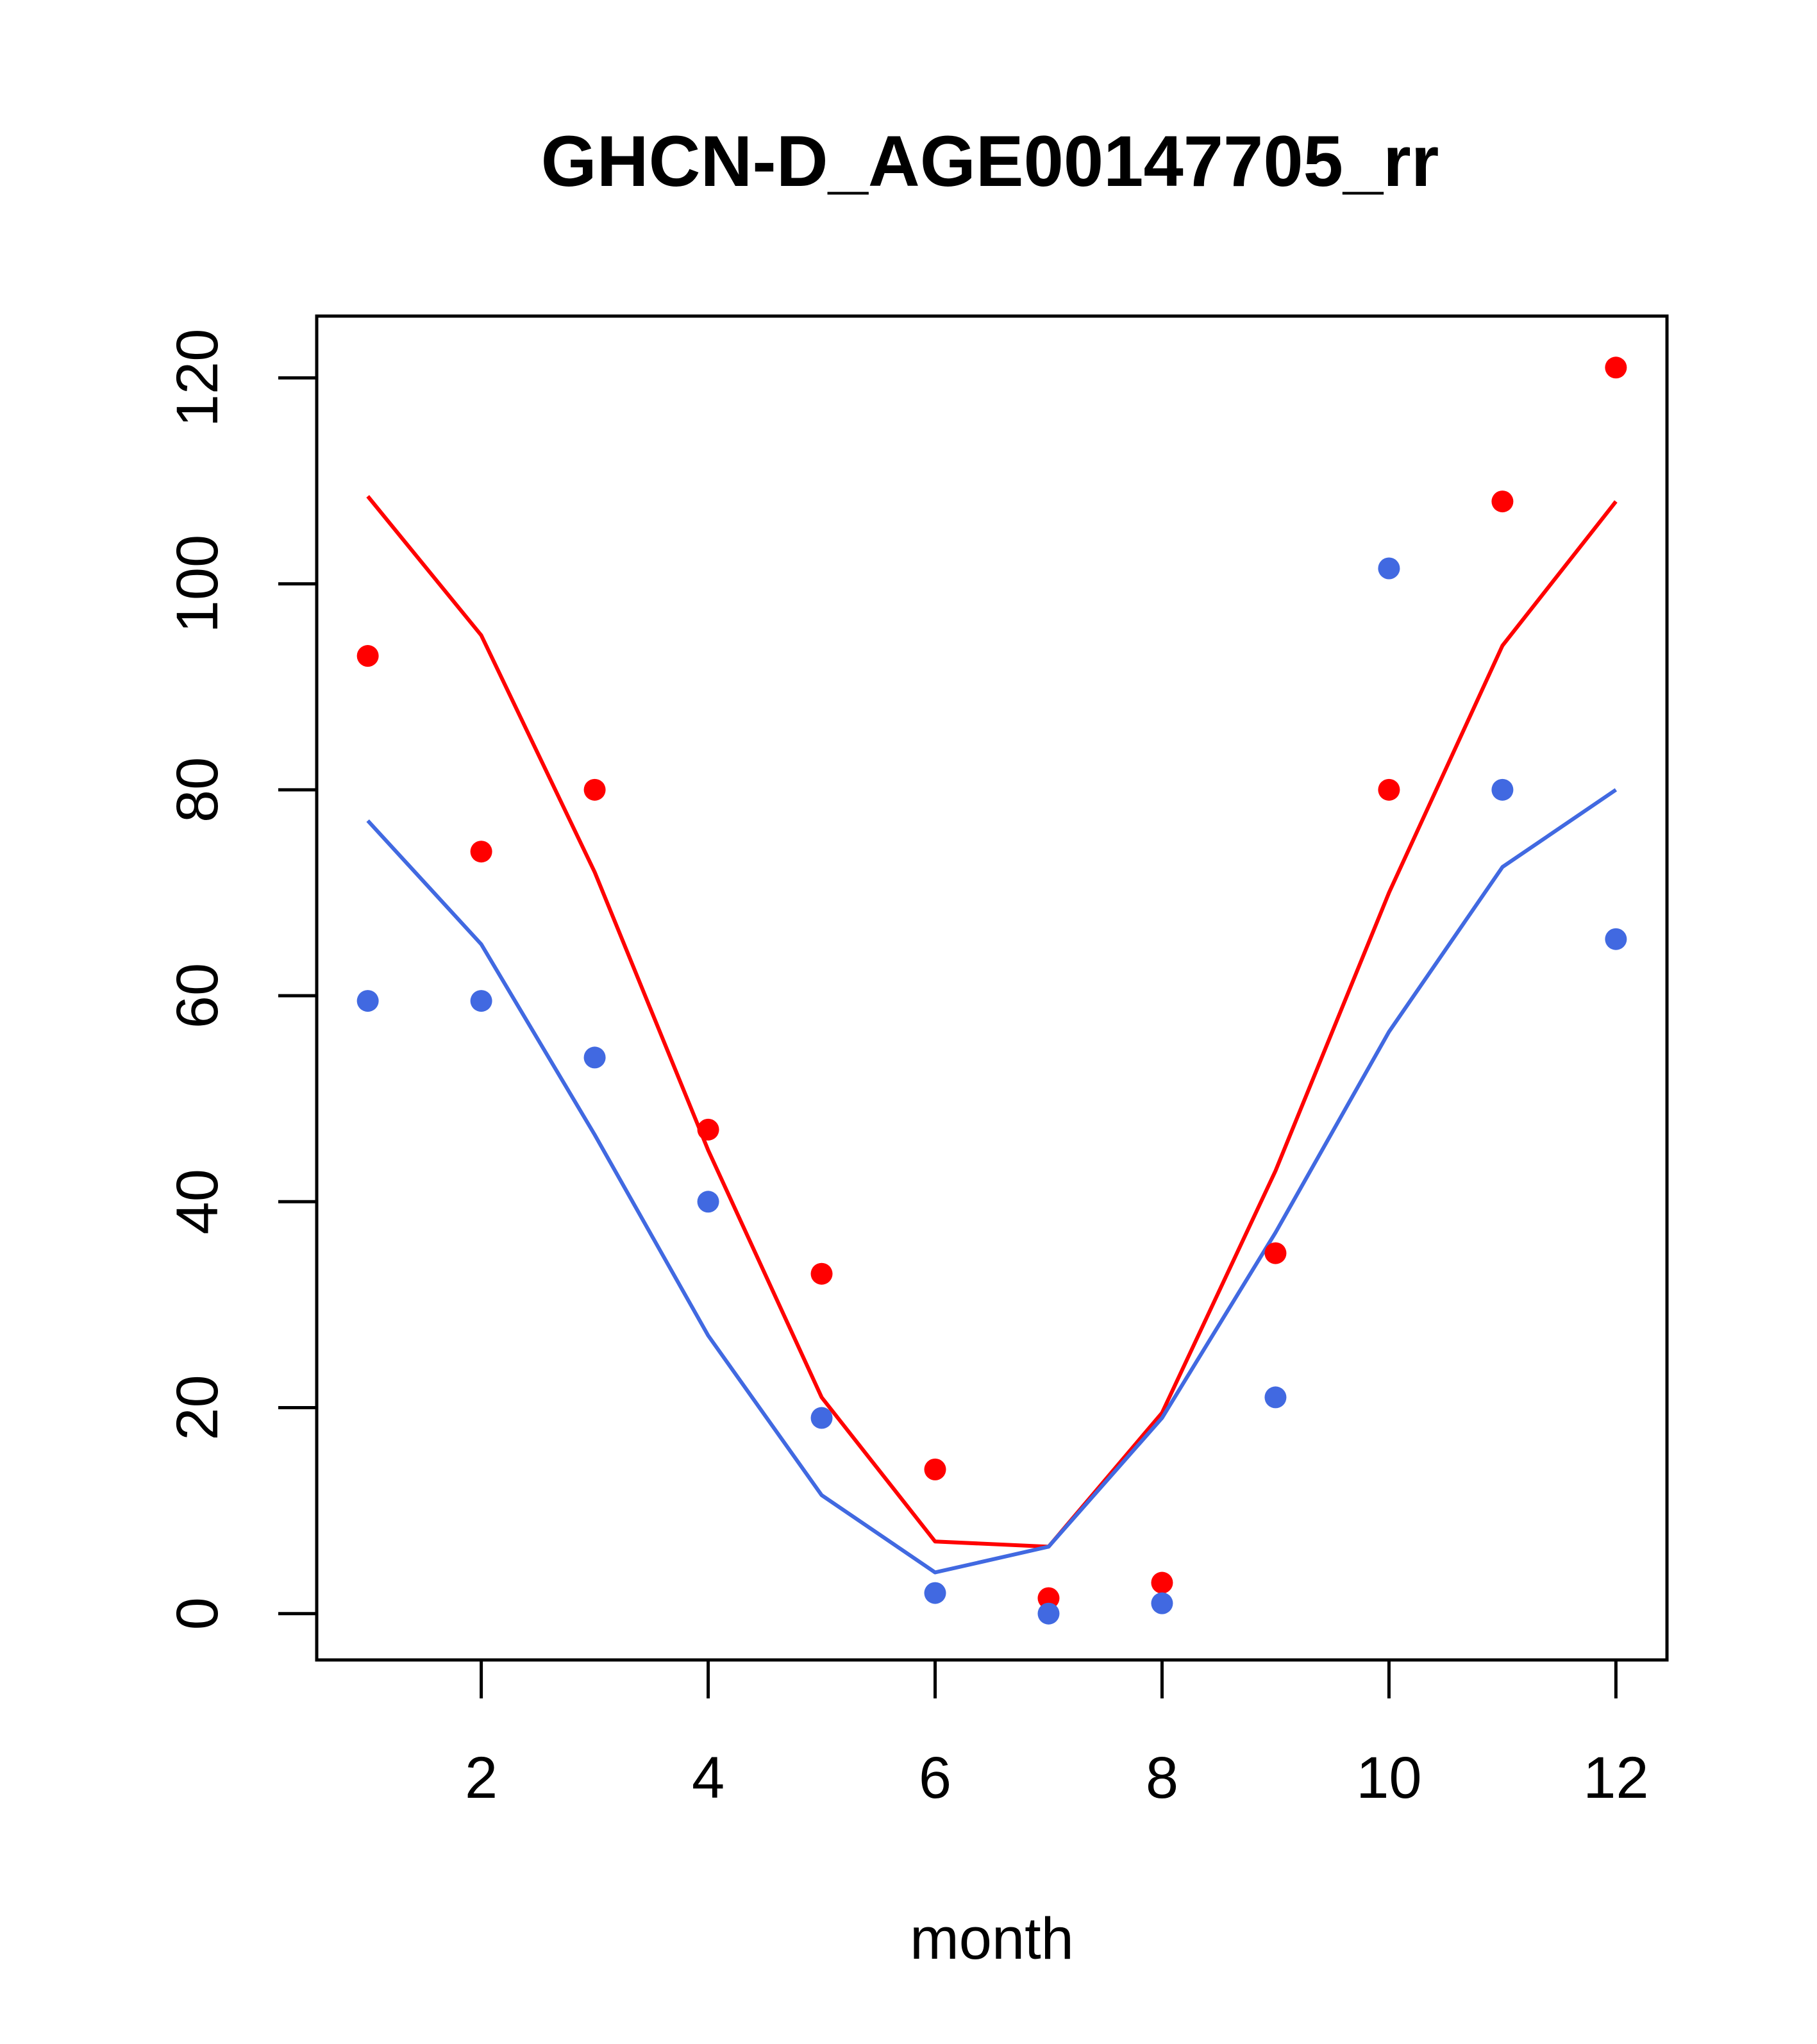 The height and width of the screenshot is (2044, 1817). I want to click on x-tick-label: 4, so click(708, 1778).